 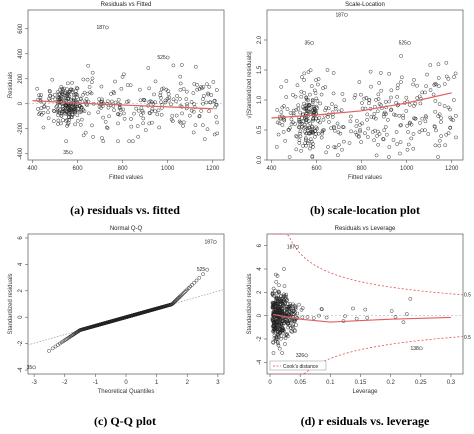 I want to click on smooth-line, so click(x=361, y=105).